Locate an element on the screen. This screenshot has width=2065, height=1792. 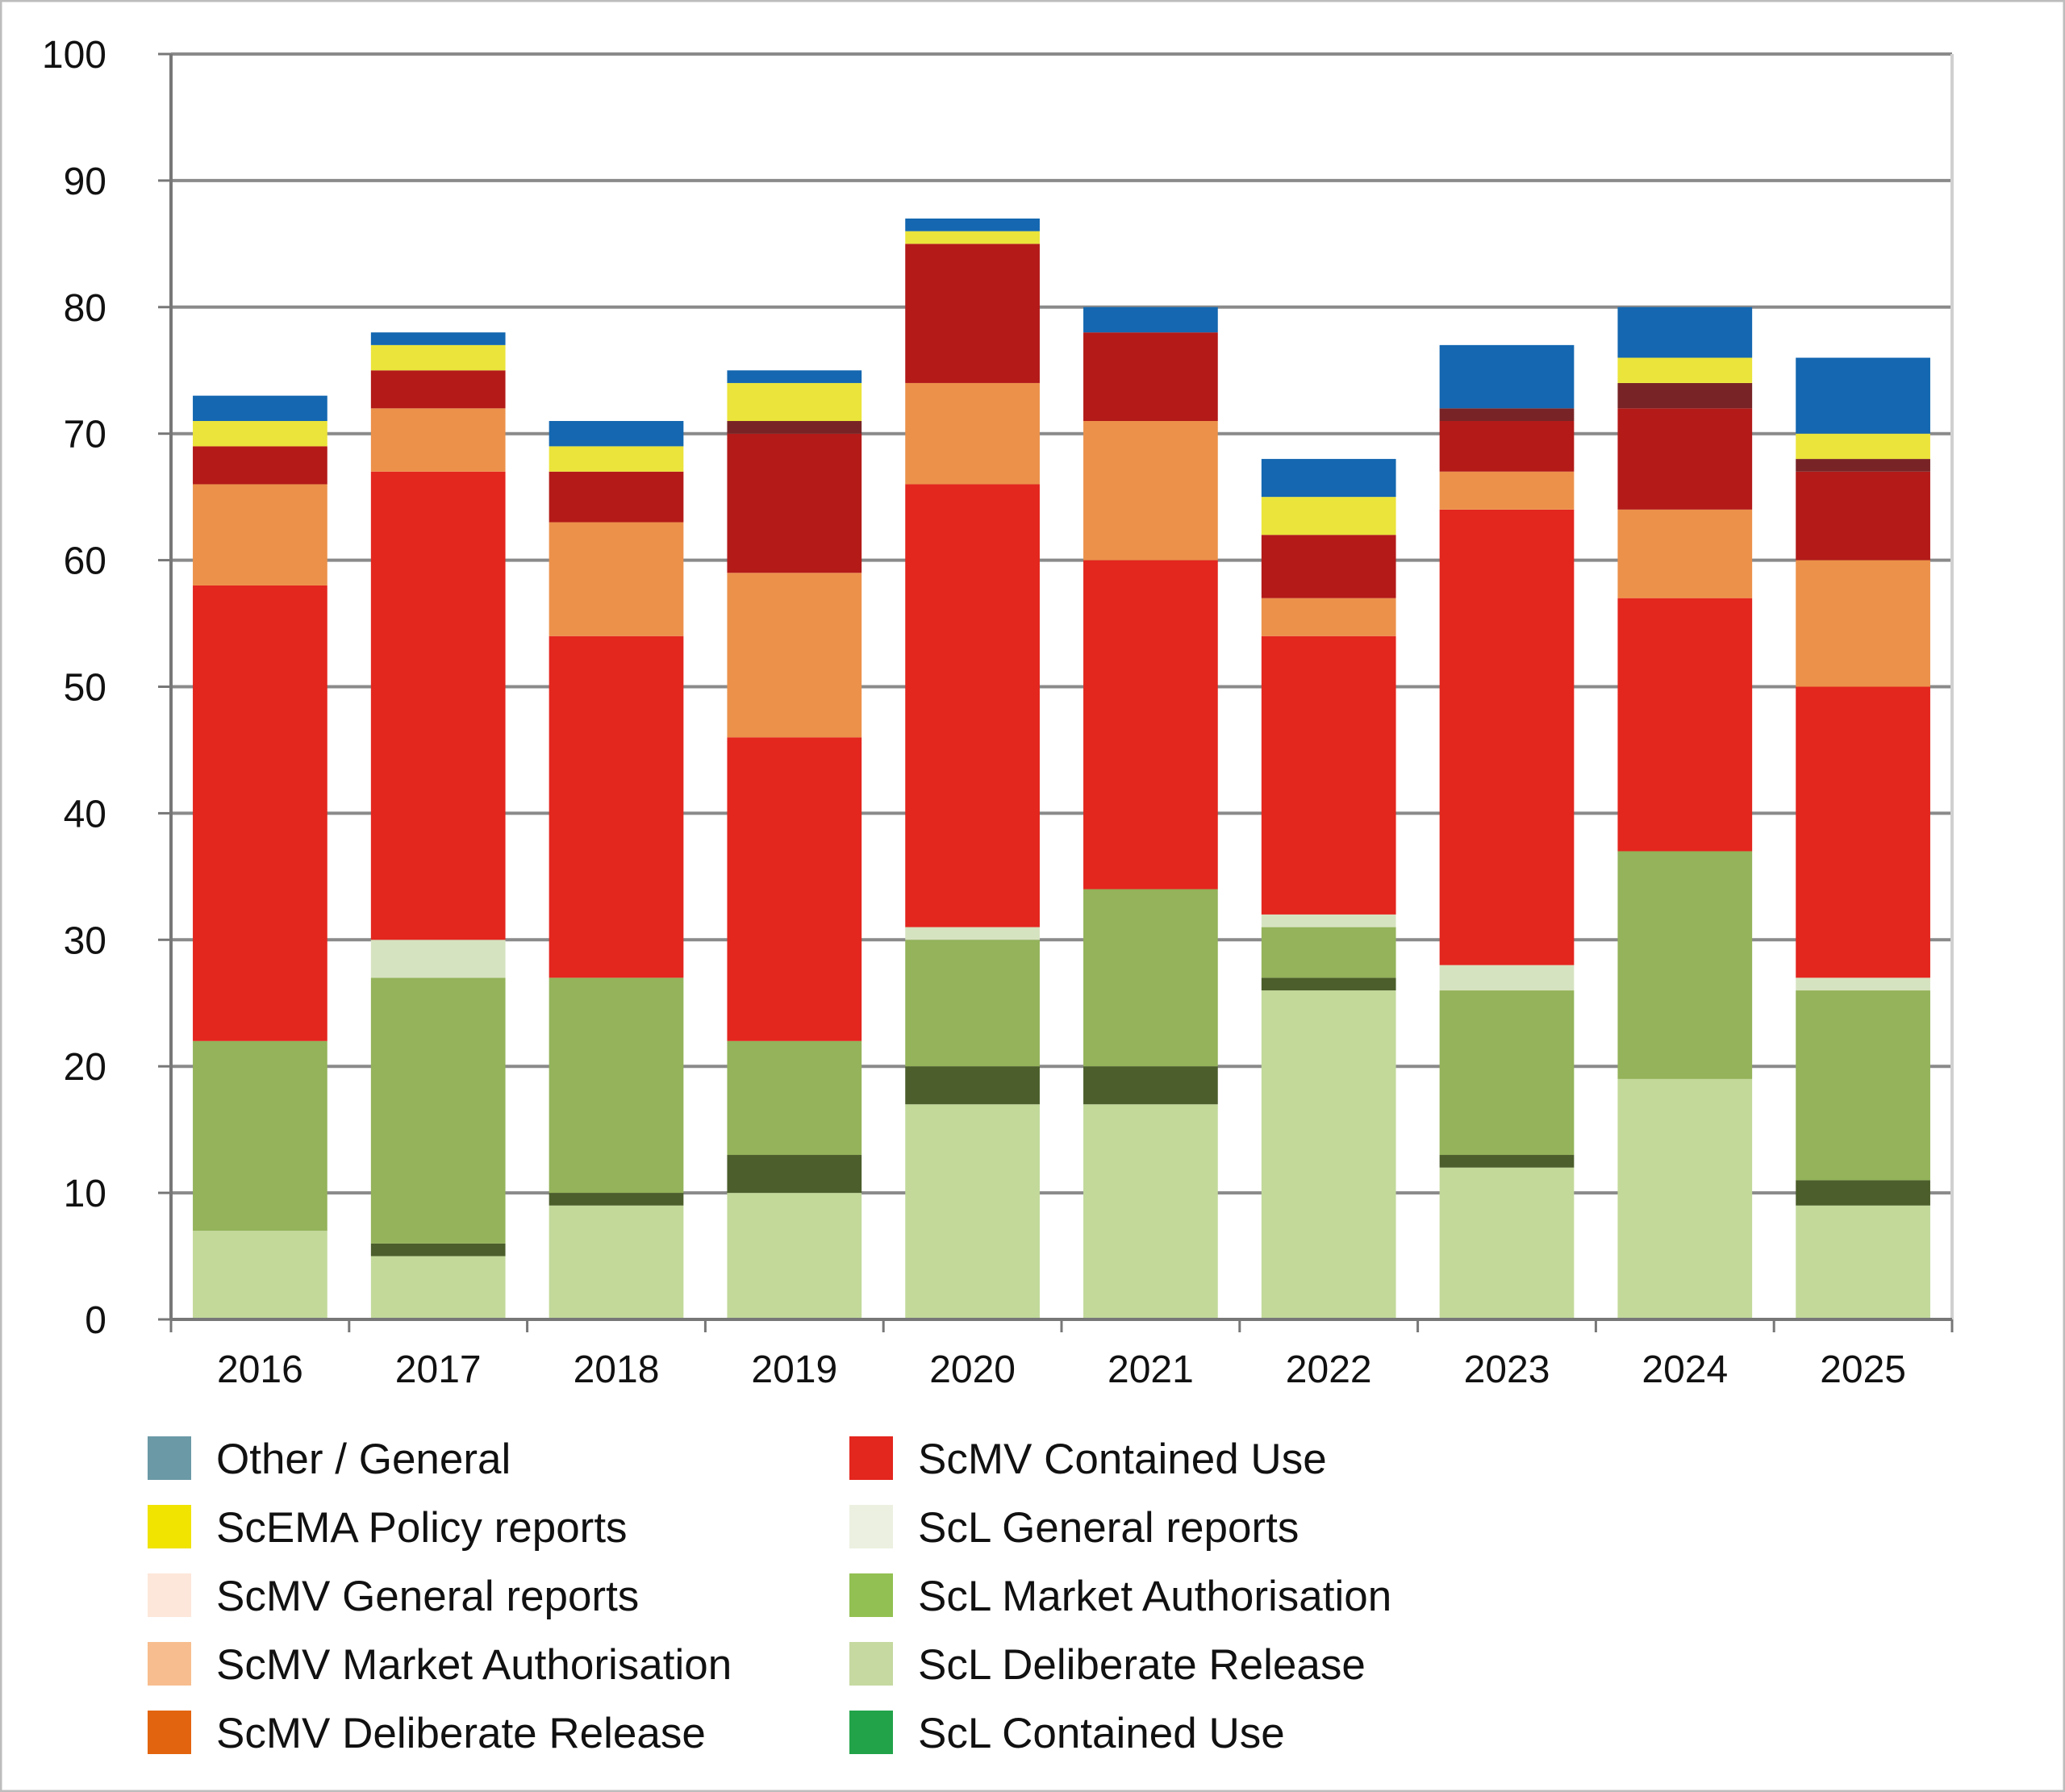
bar-segment-2017-scema-policy-reports is located at coordinates (438, 357).